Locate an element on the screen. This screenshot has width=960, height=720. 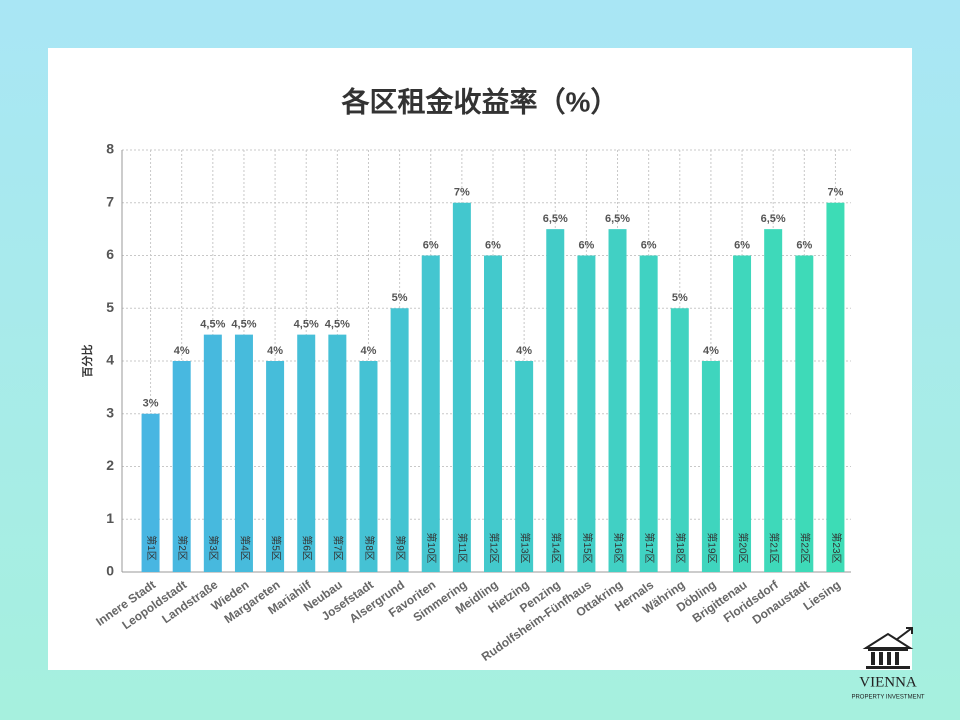
district-label: 第21区 is located at coordinates (774, 547).